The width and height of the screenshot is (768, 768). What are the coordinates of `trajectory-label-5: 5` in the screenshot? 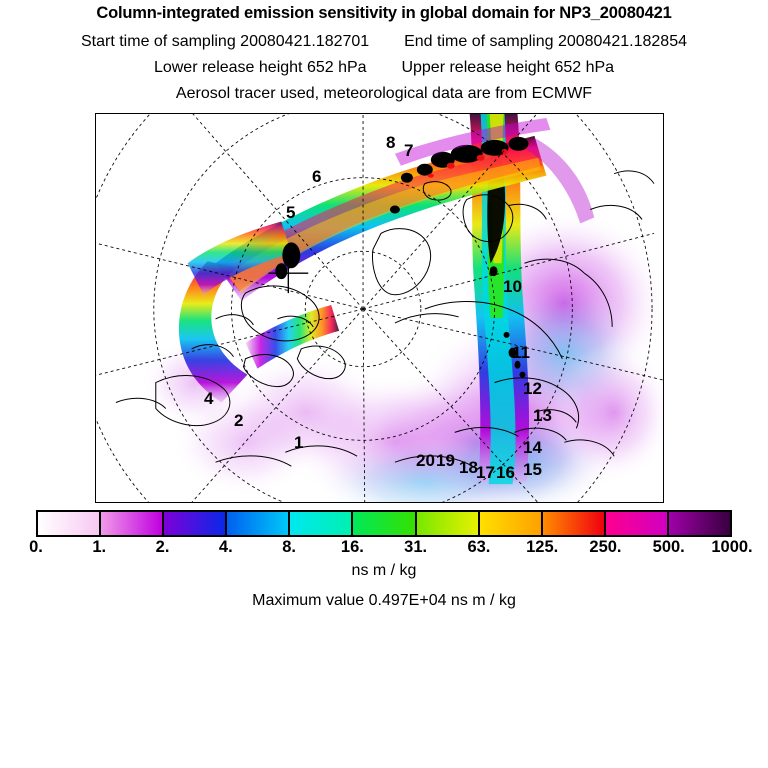 It's located at (291, 212).